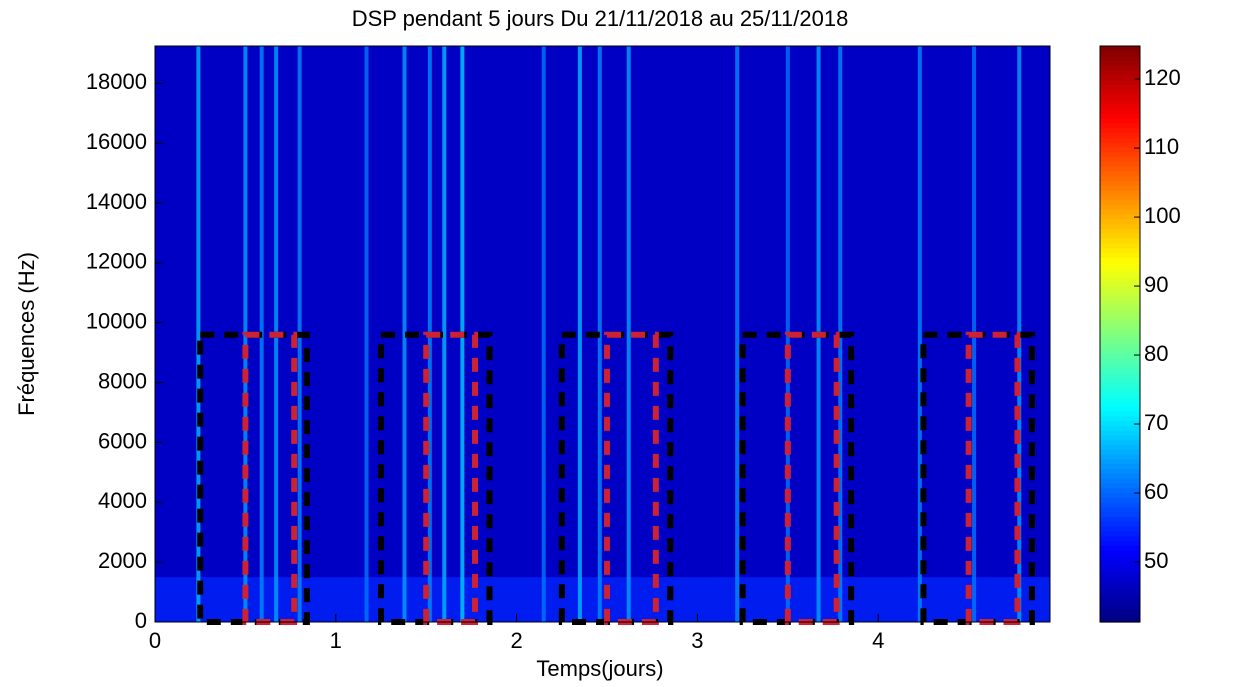  I want to click on y-tick-label: 16000, so click(116, 141).